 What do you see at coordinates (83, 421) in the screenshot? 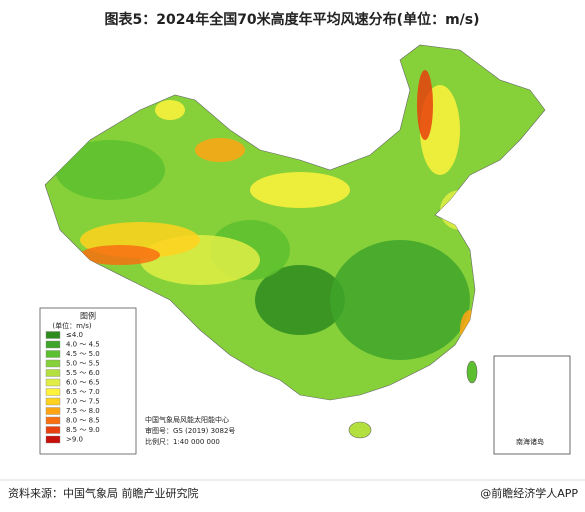
I see `legend-label: 8.0 ～ 8.5` at bounding box center [83, 421].